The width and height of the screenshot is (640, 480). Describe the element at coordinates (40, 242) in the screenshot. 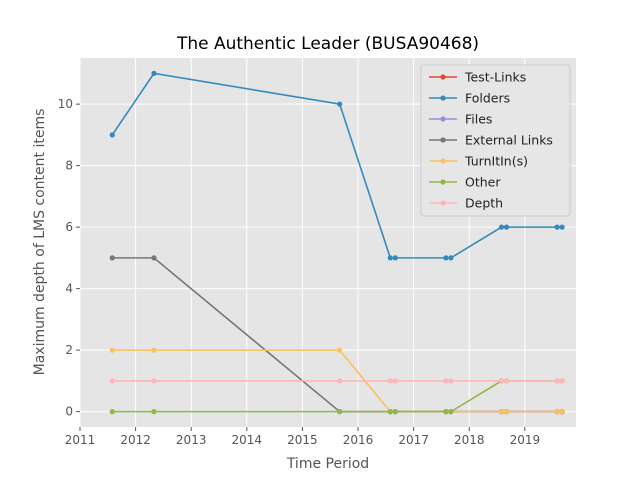

I see `y-axis-label: Maximum depth of LMS content items` at that location.